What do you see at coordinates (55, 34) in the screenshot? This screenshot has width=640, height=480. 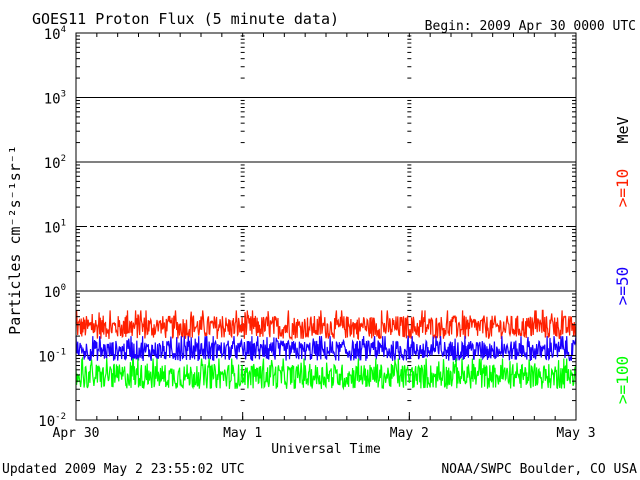 I see `y-tick-label: 10⁴` at bounding box center [55, 34].